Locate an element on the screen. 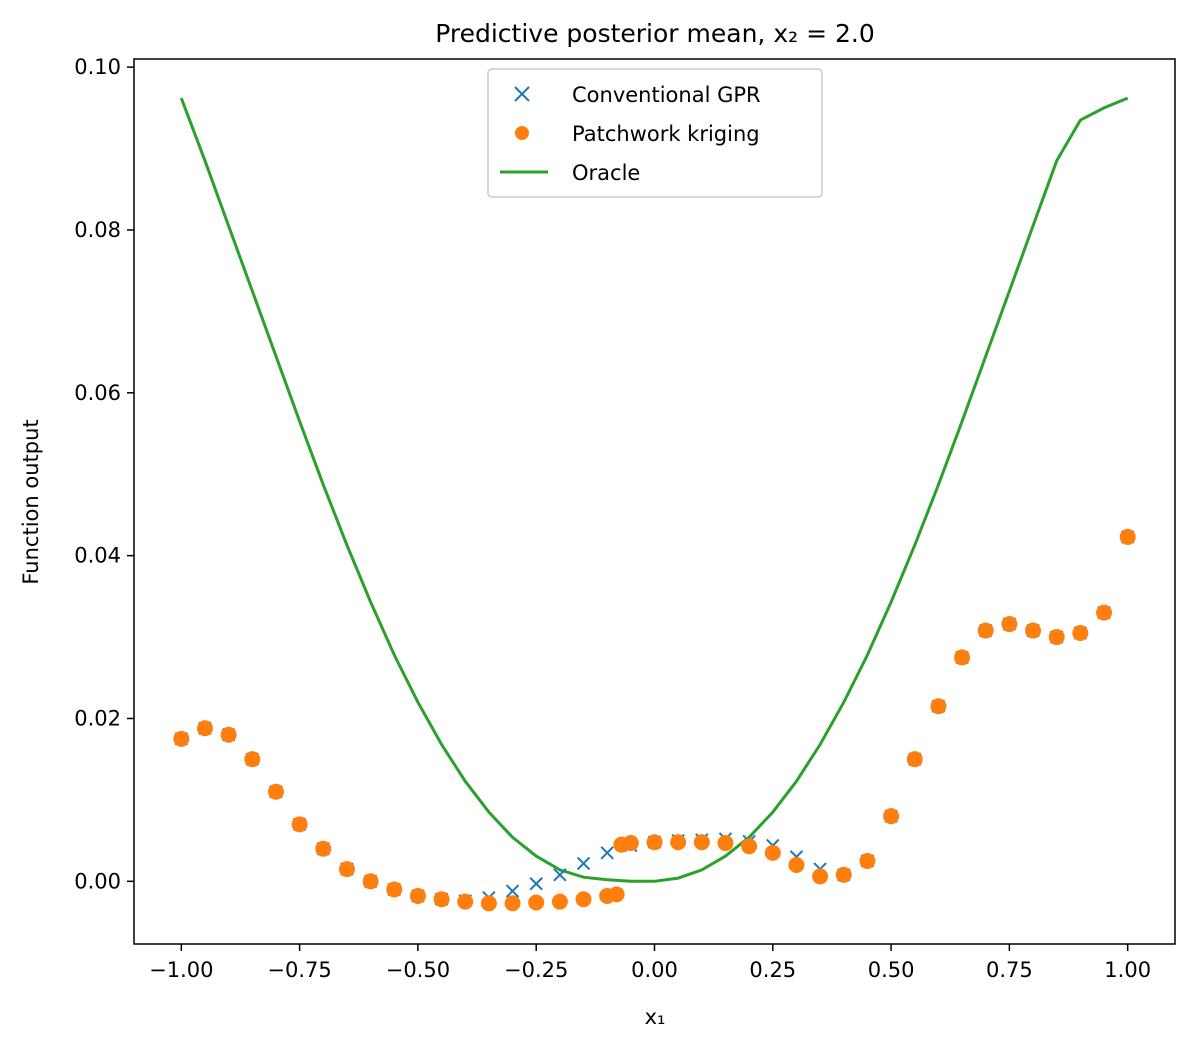 This screenshot has width=1194, height=1046. y-tick-label: 0.10 is located at coordinates (97, 67).